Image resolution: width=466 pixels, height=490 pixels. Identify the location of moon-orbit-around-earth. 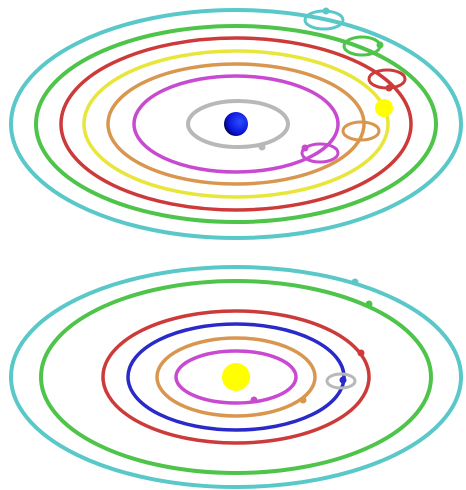
(341, 381).